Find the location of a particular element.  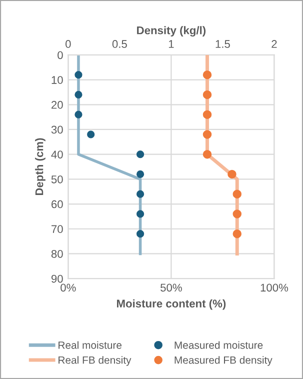

y-tick-label: 50 is located at coordinates (57, 179).